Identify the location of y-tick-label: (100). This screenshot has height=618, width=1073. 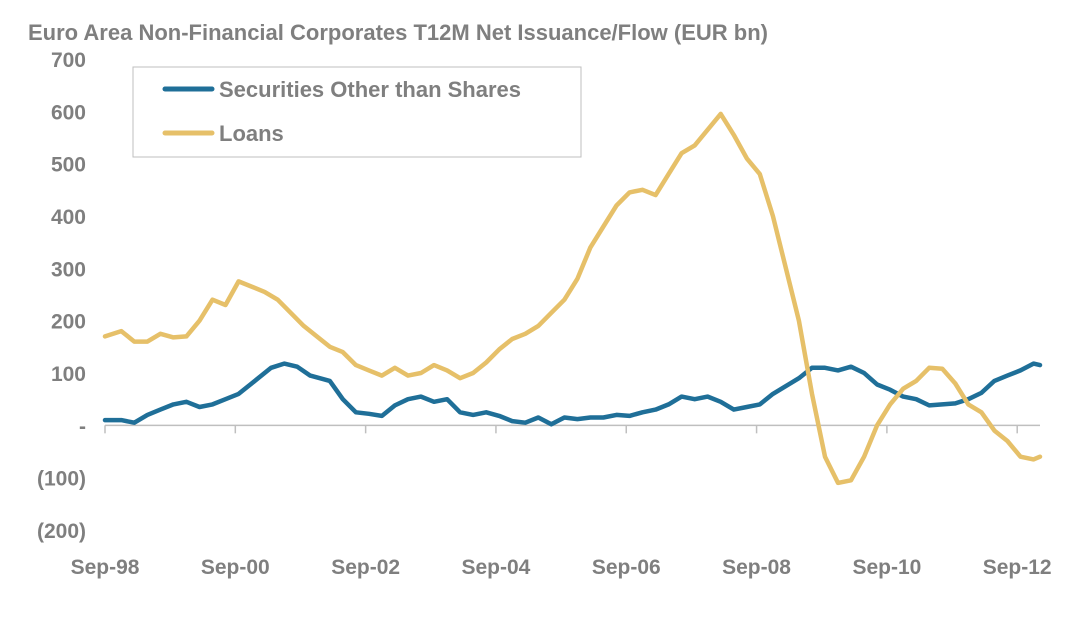
(61, 479).